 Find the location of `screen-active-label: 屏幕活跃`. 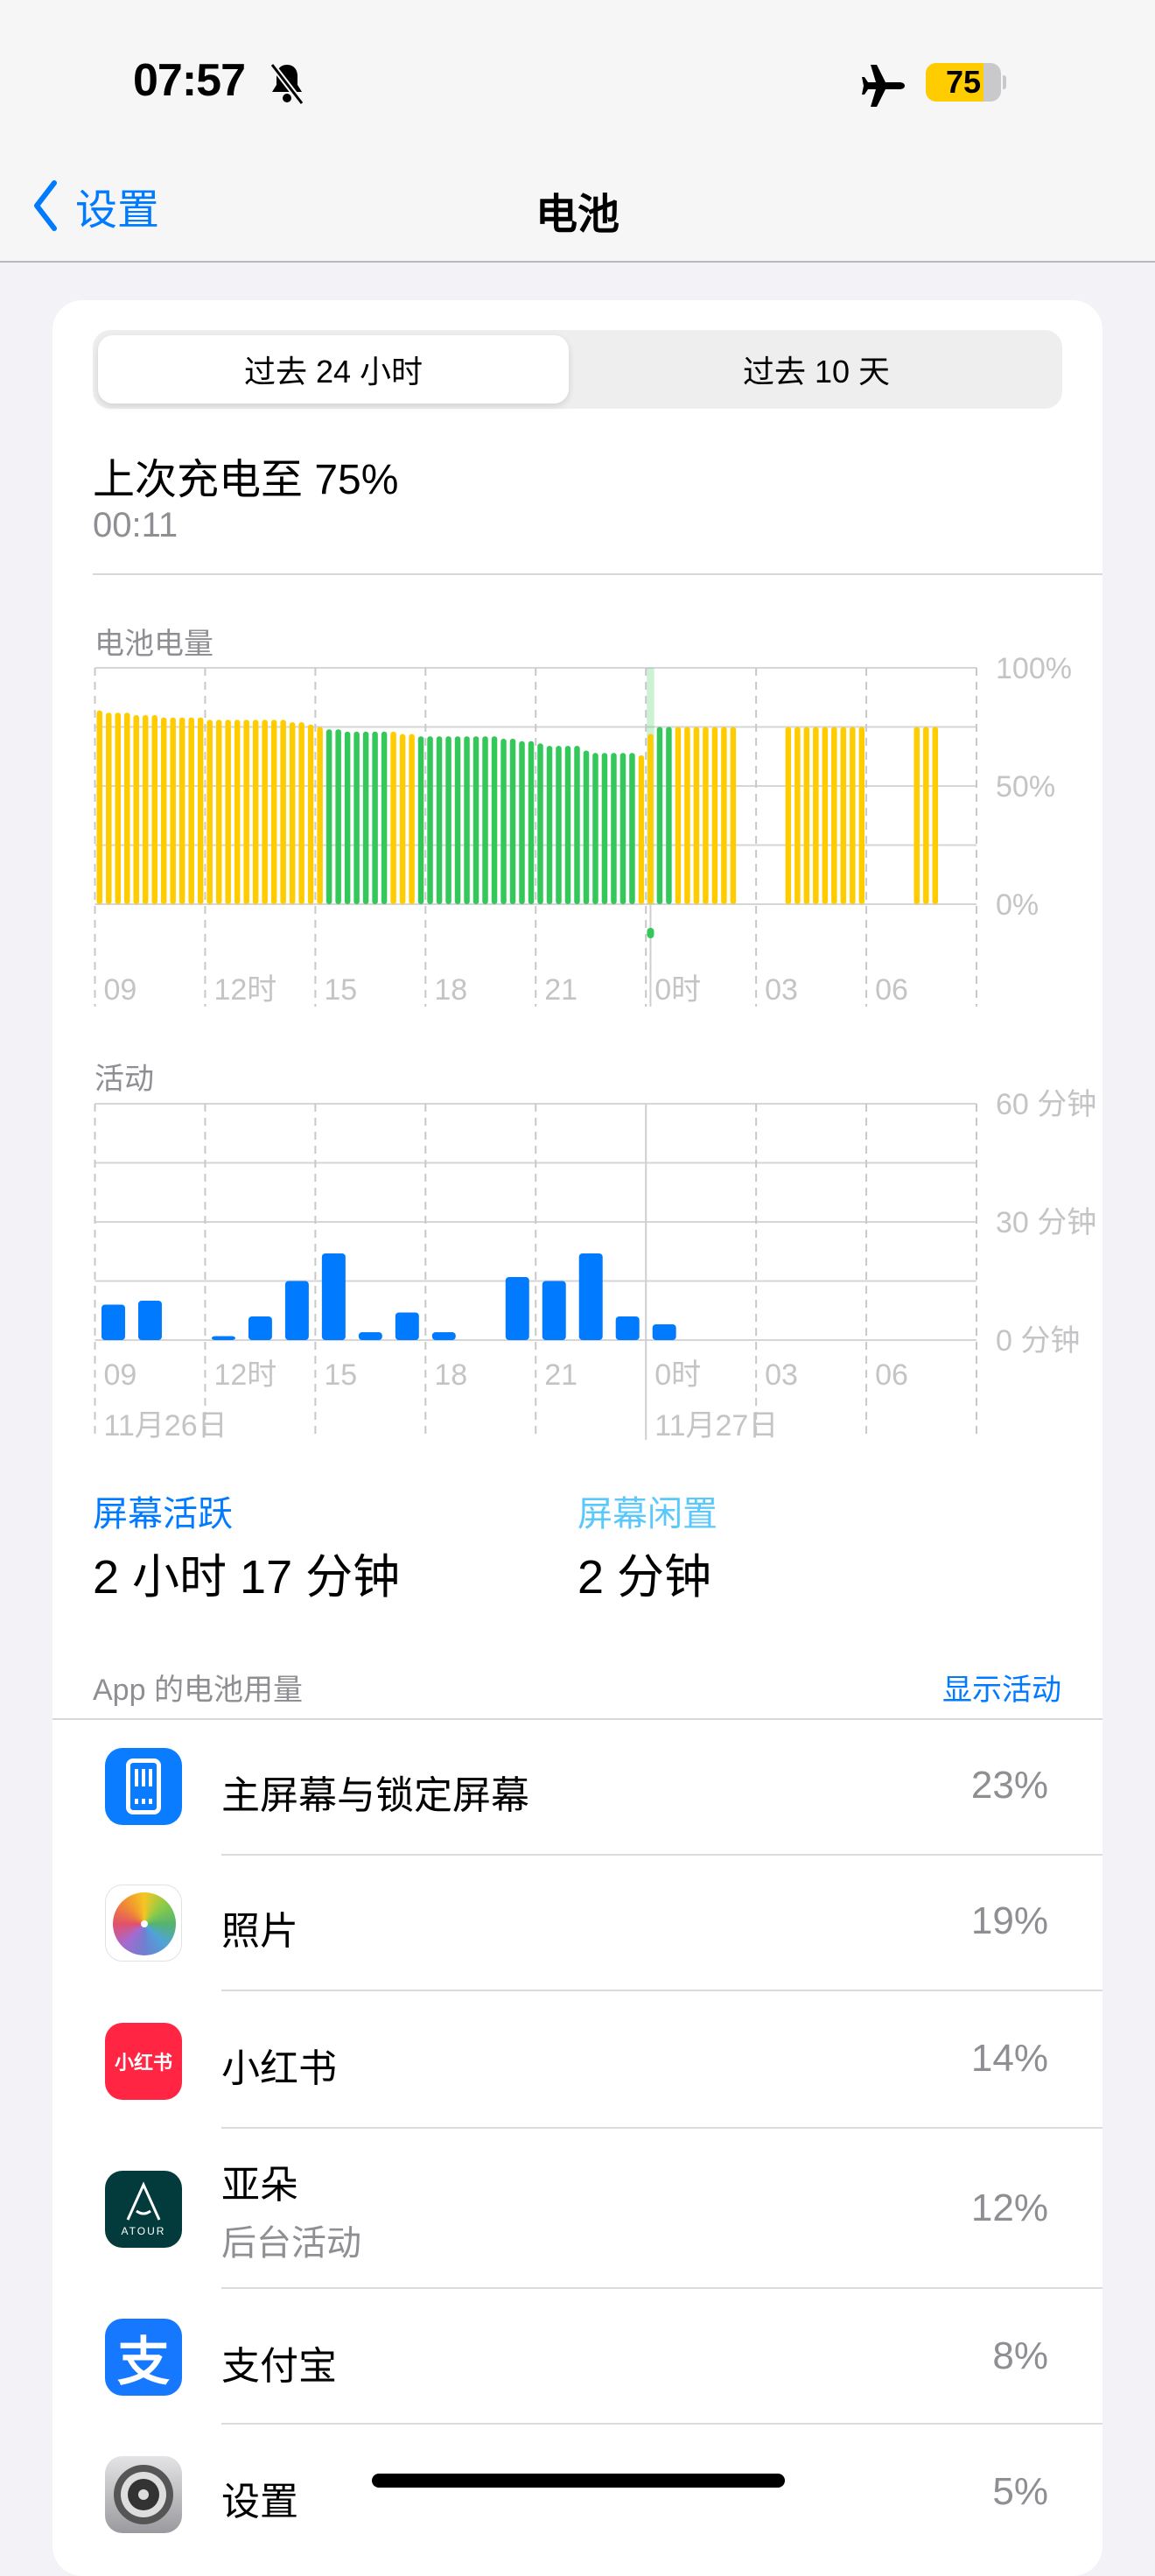

screen-active-label: 屏幕活跃 is located at coordinates (163, 1514).